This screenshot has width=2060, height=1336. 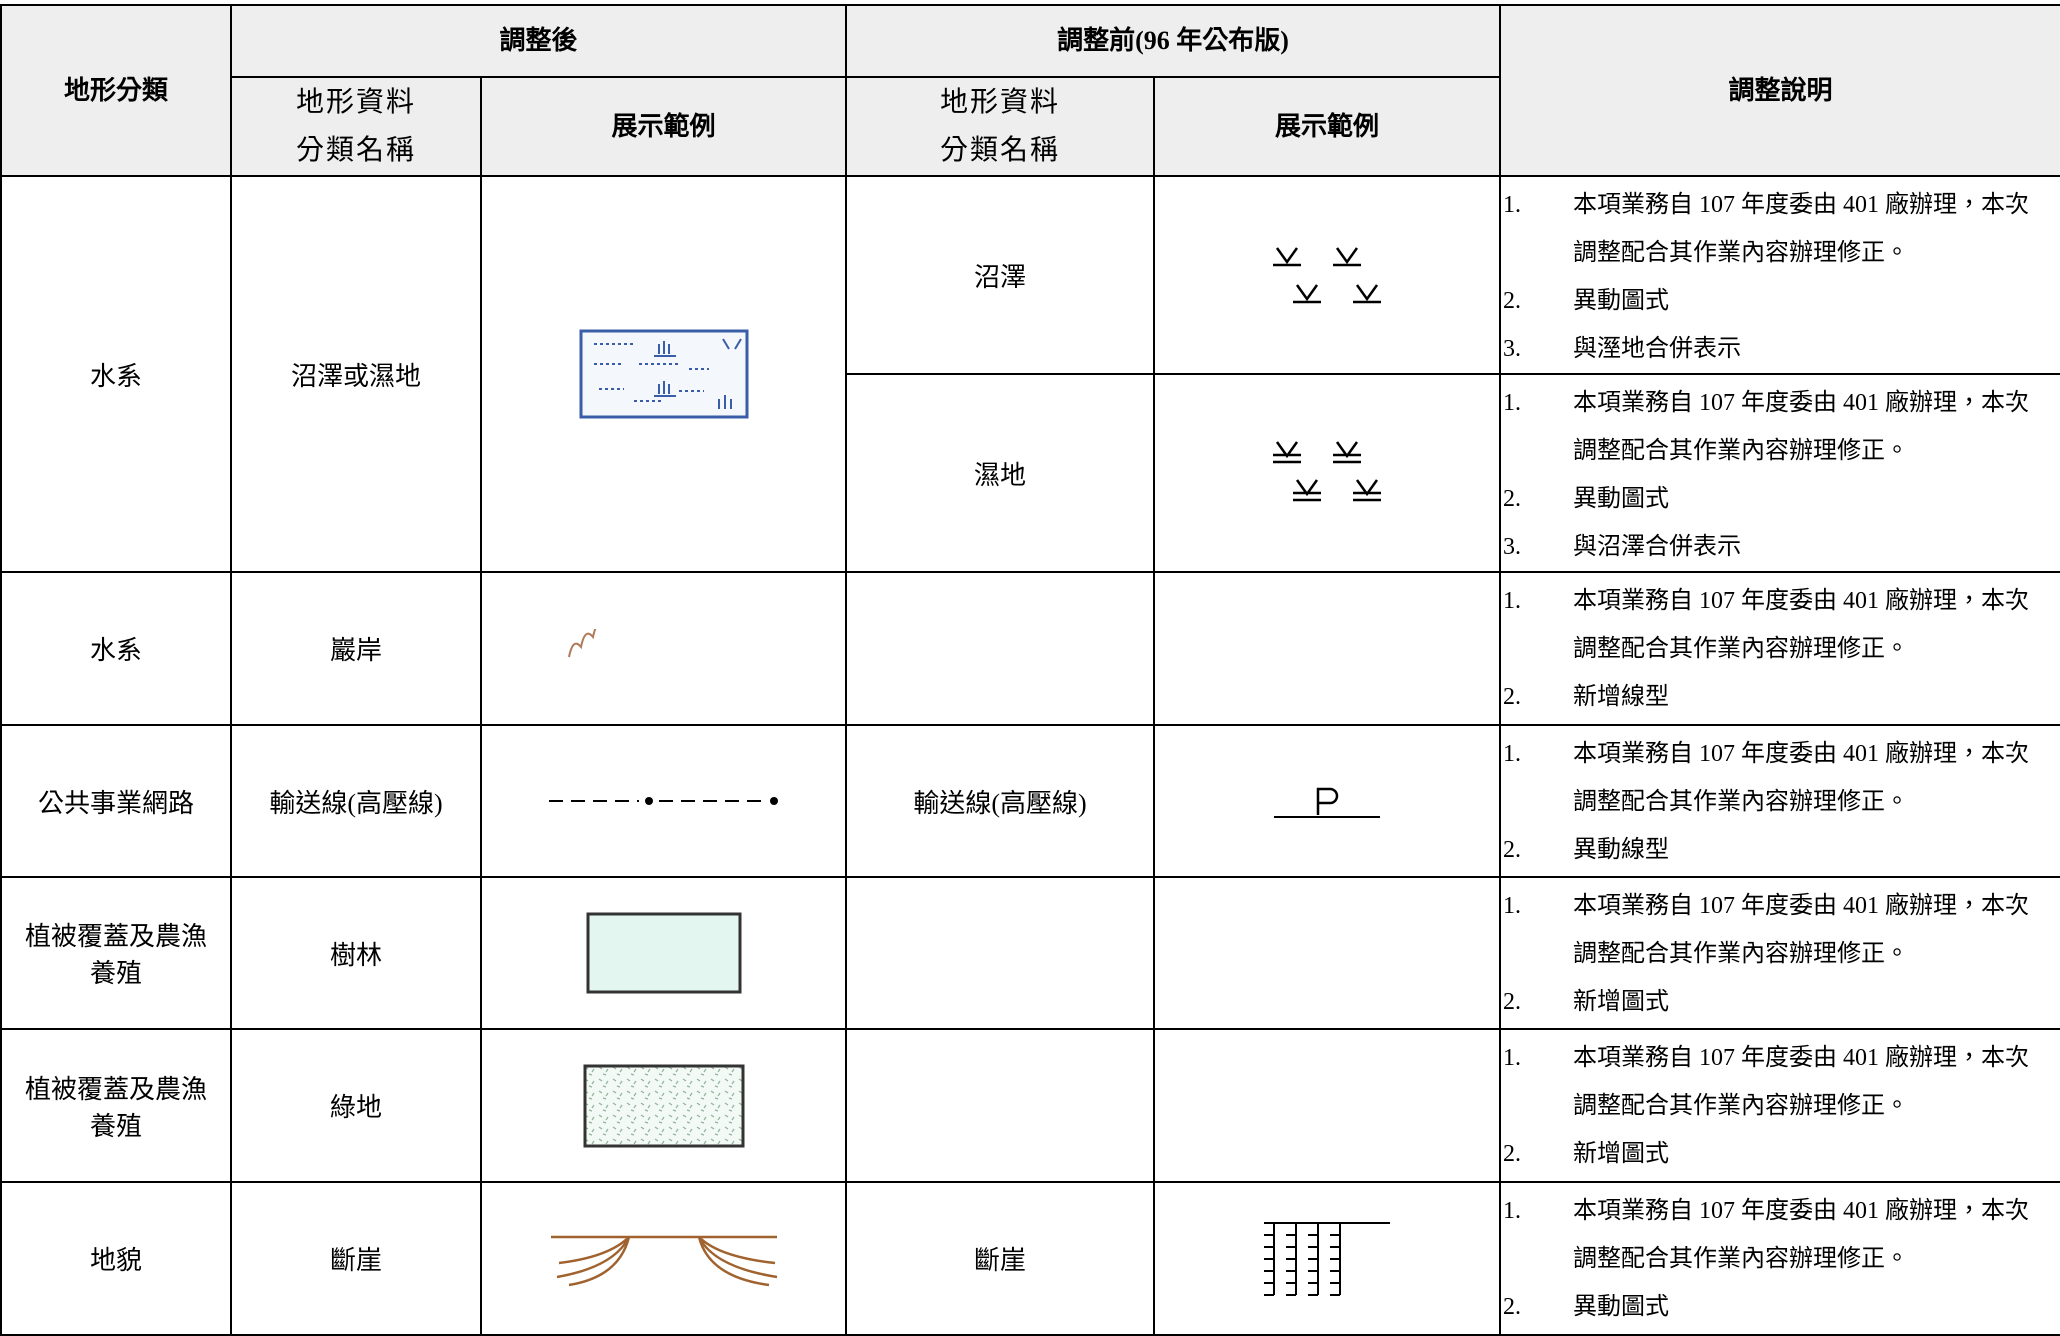 I want to click on marsh-icon, so click(x=663, y=374).